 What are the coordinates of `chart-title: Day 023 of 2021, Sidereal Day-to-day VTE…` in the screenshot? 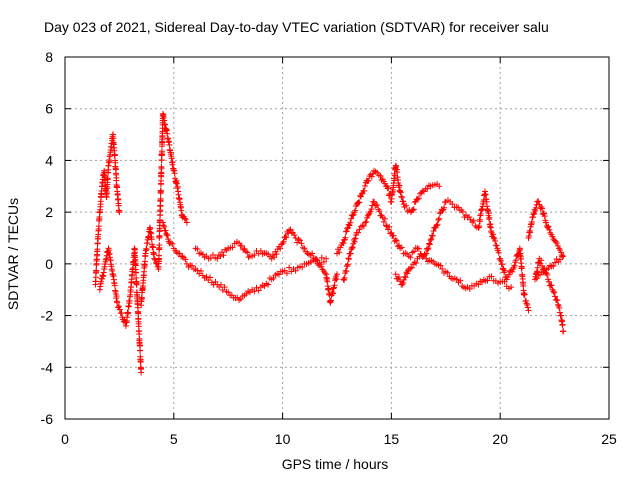 It's located at (296, 27).